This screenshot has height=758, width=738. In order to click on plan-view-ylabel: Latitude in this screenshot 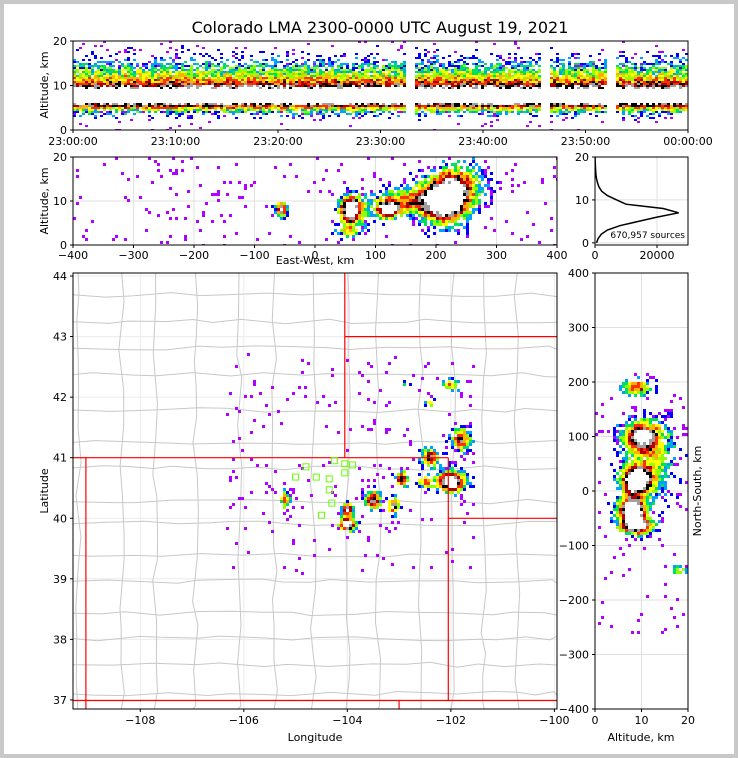, I will do `click(44, 491)`.